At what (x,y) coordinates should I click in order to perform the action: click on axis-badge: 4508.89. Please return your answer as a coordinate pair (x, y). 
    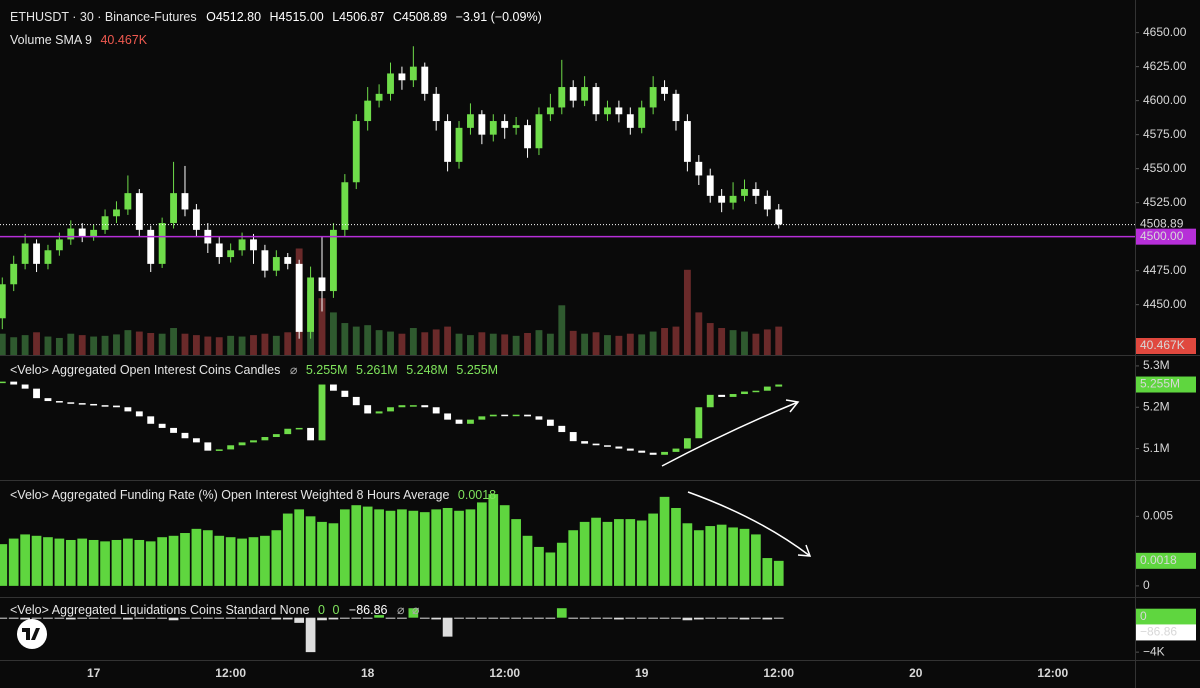
    Looking at the image, I should click on (1166, 224).